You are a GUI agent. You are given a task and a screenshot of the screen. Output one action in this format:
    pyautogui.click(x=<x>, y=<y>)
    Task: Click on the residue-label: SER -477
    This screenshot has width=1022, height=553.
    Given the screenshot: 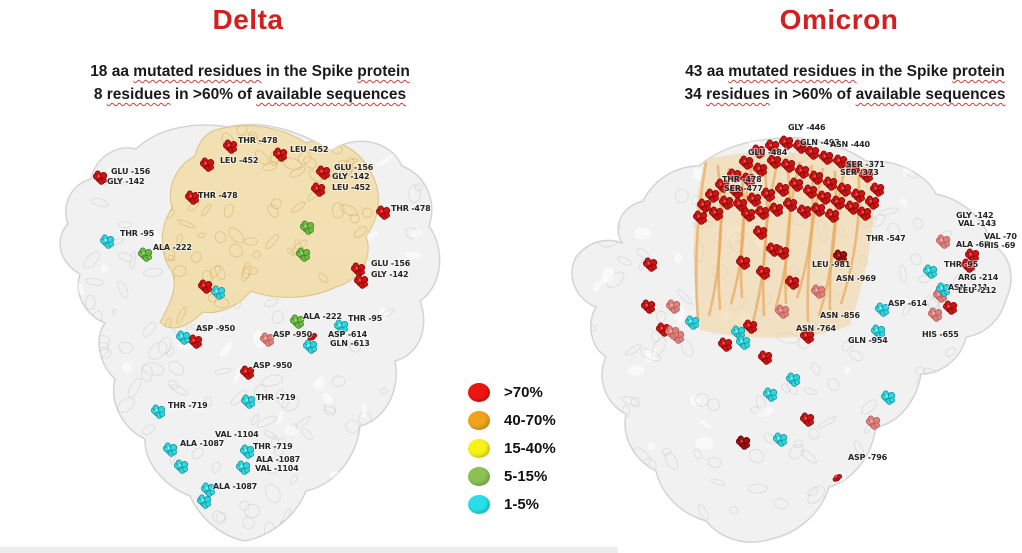 What is the action you would take?
    pyautogui.click(x=743, y=188)
    